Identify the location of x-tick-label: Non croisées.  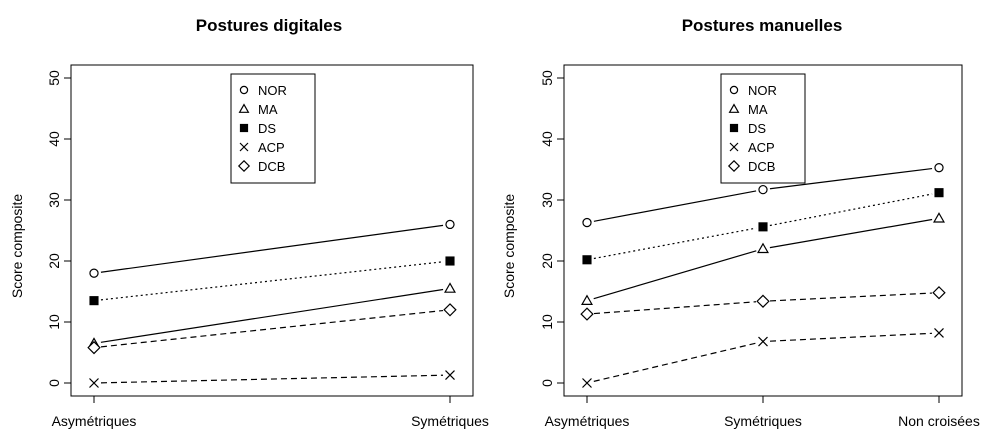
(939, 421).